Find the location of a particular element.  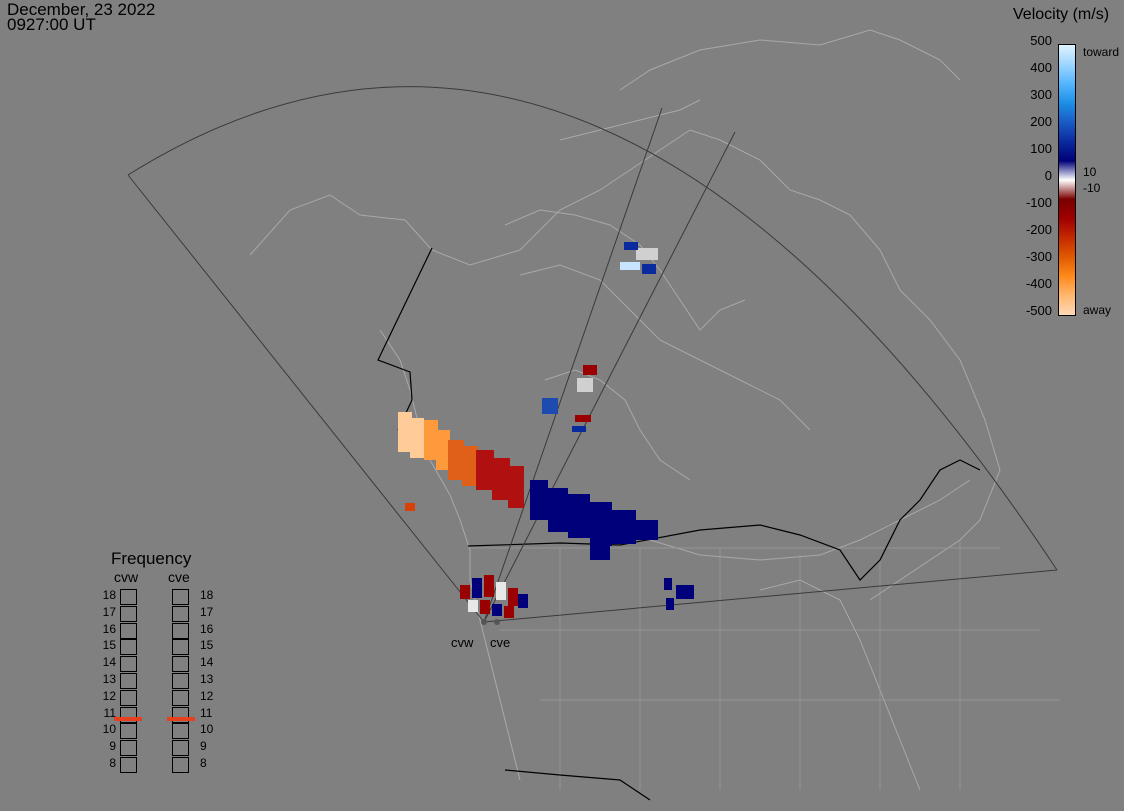

velocity-tick: 0 is located at coordinates (1048, 175).